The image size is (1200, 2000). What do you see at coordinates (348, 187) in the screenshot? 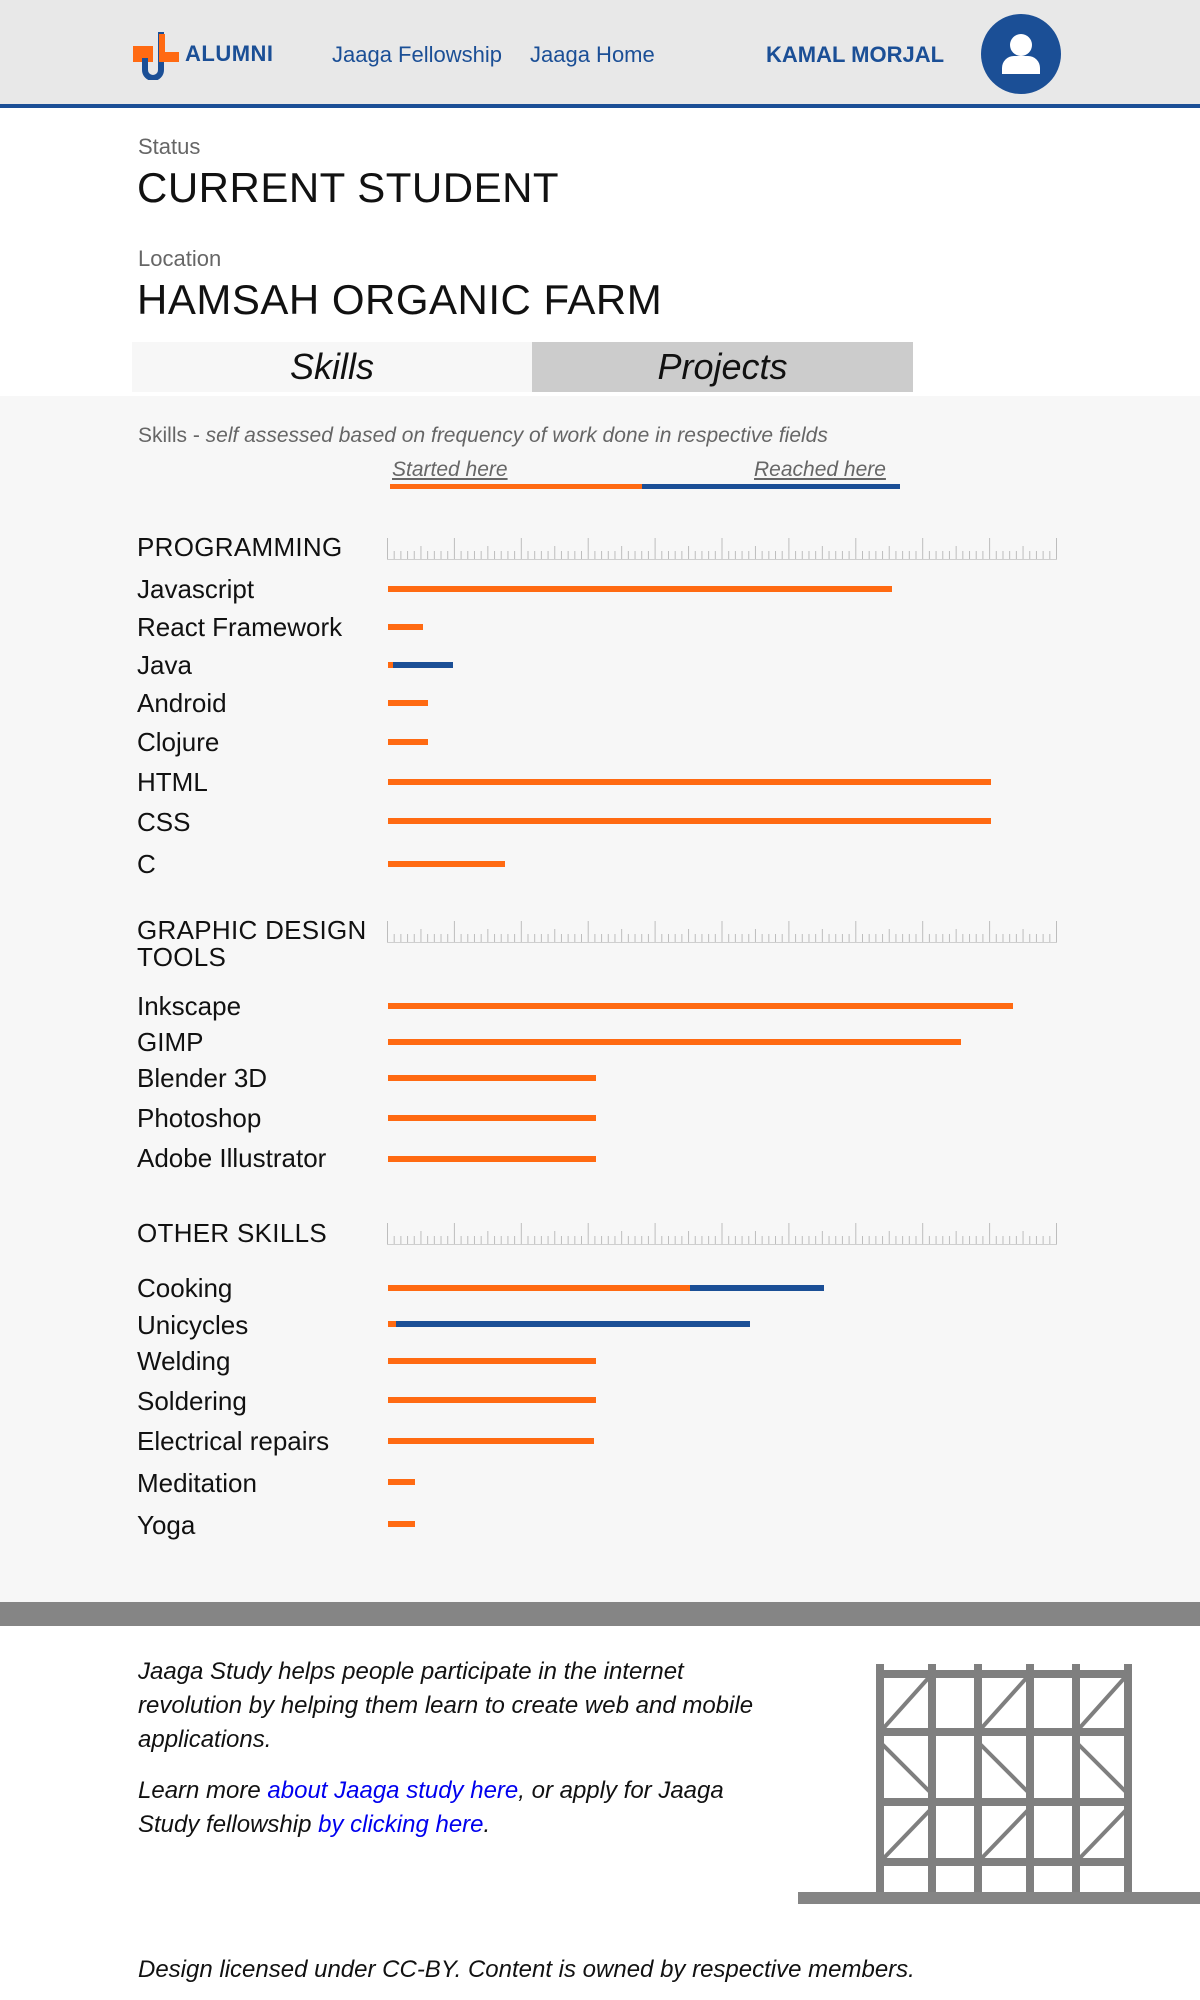
I see `status-value: CURRENT STUDENT` at bounding box center [348, 187].